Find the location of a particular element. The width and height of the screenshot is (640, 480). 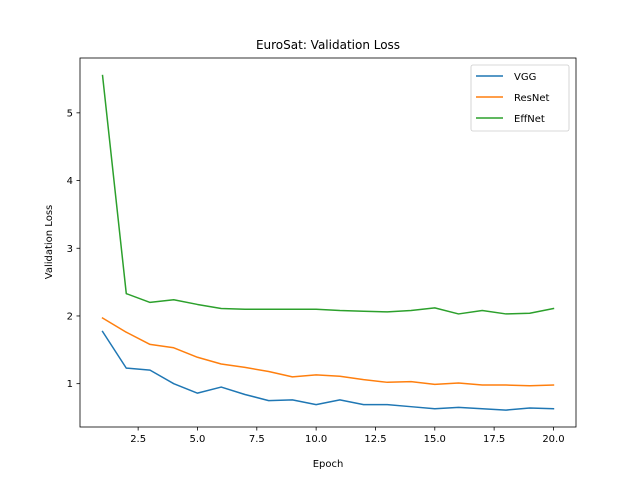

y-tick-label: 3 is located at coordinates (70, 249).